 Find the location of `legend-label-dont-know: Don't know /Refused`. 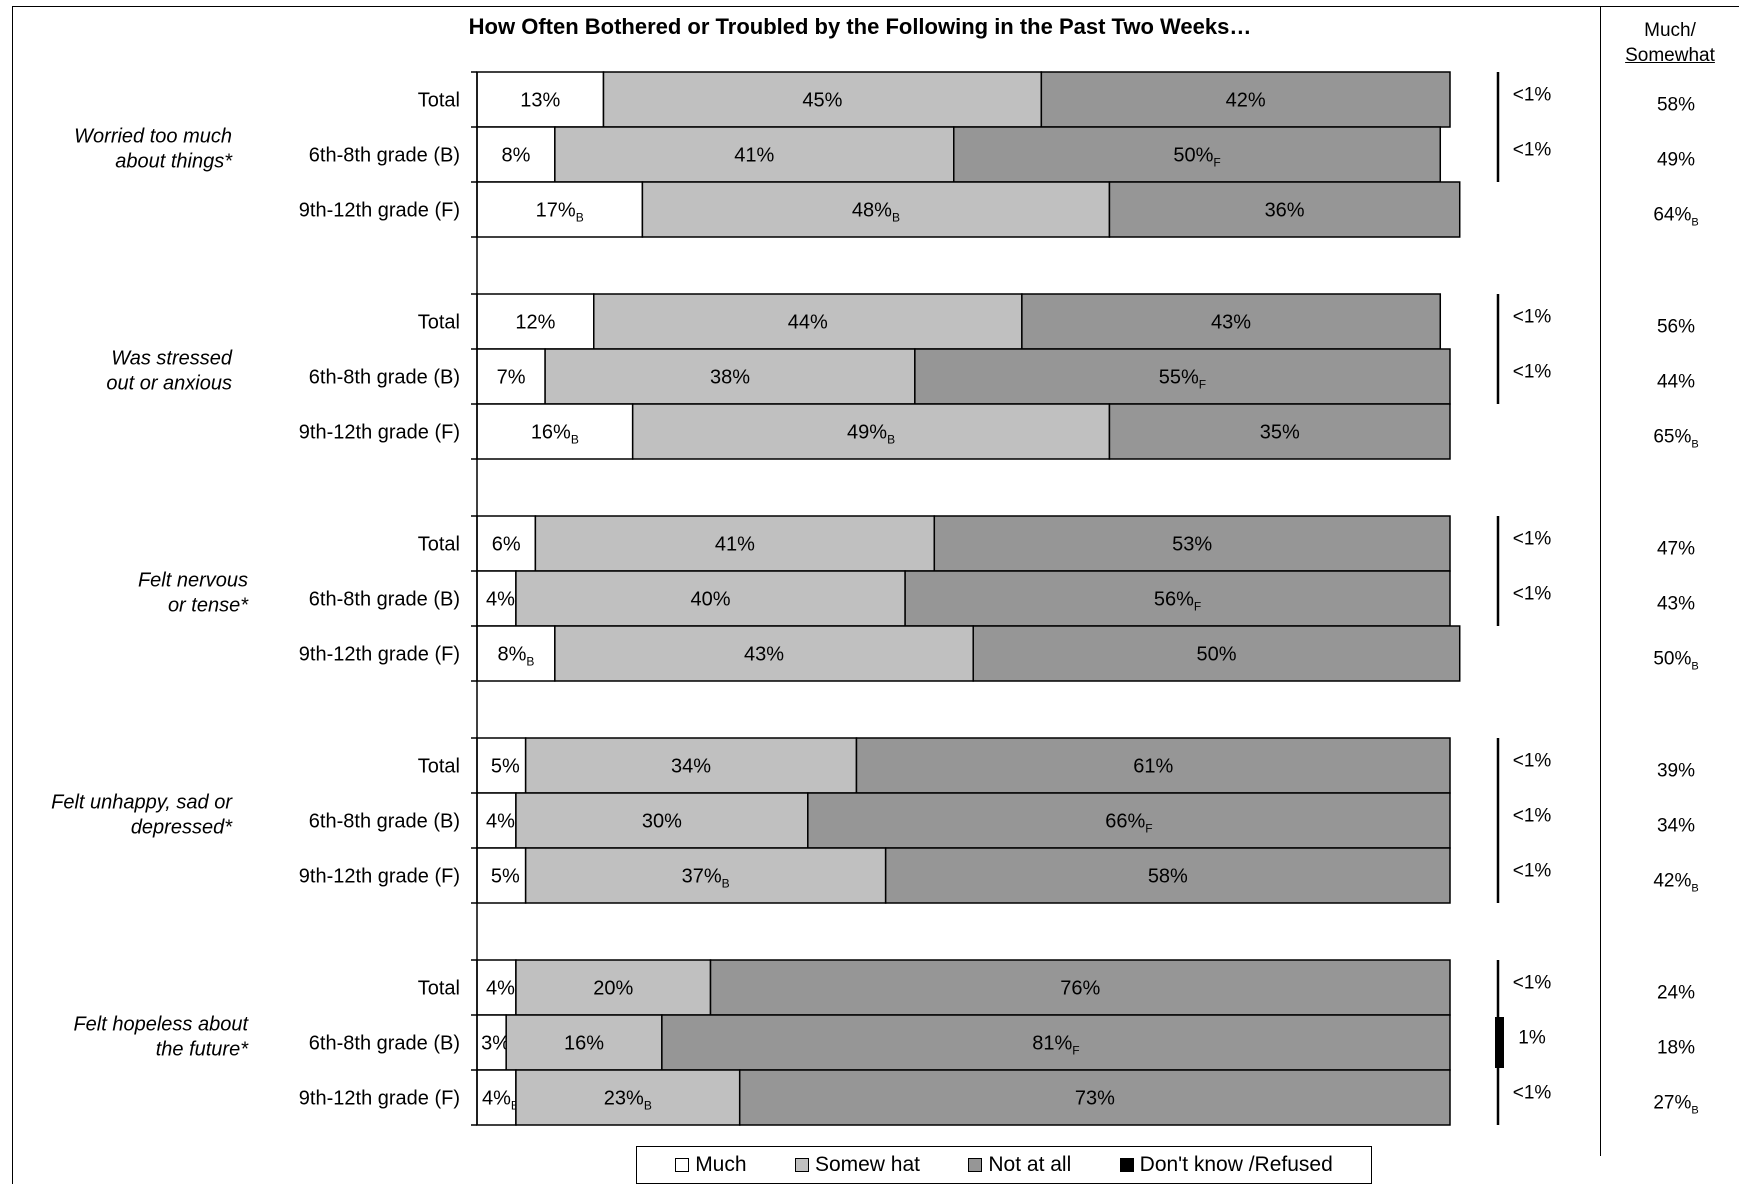

legend-label-dont-know: Don't know /Refused is located at coordinates (1236, 1164).